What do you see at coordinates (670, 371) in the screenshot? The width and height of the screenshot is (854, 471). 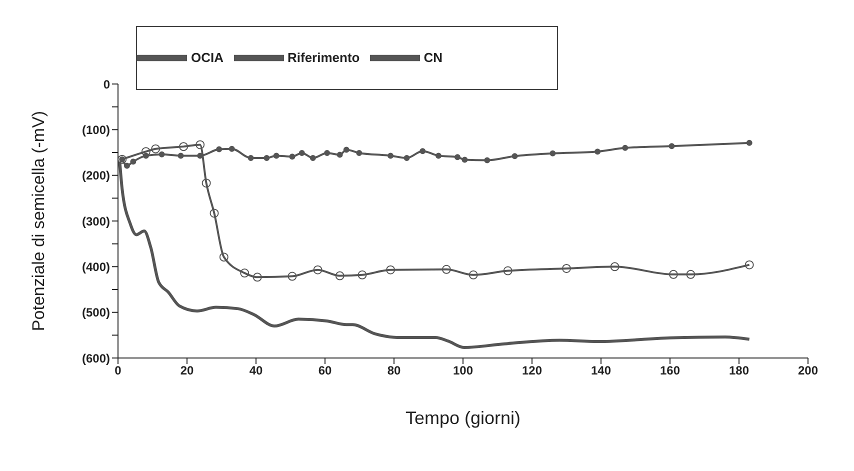 I see `x-tick-label: 160` at bounding box center [670, 371].